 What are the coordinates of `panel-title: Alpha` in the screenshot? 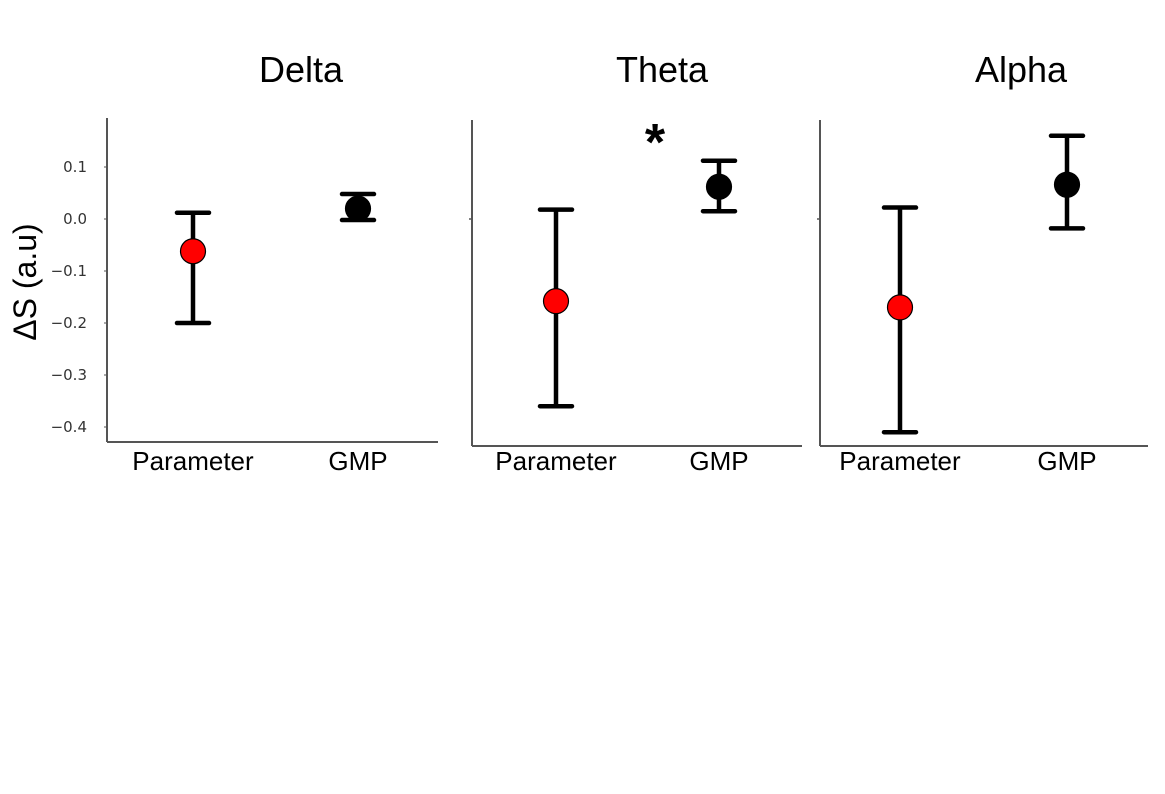 It's located at (1021, 69).